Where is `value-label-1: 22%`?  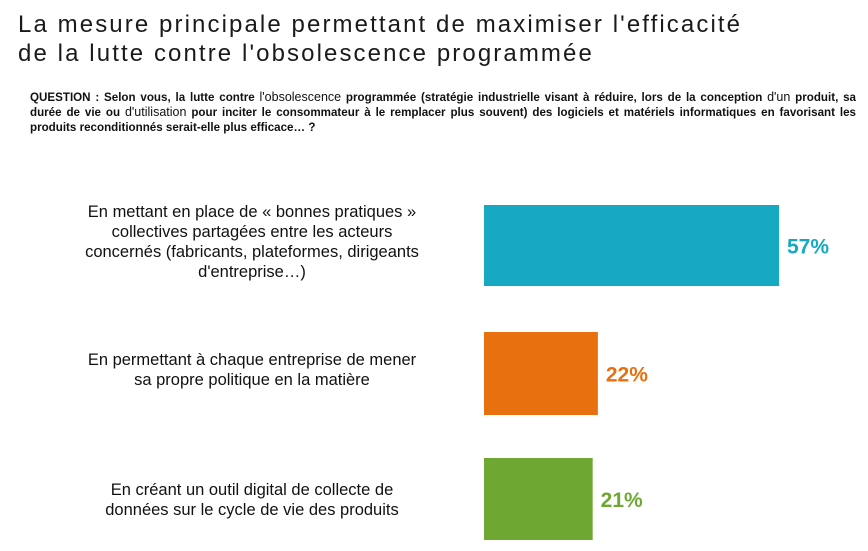 value-label-1: 22% is located at coordinates (627, 375).